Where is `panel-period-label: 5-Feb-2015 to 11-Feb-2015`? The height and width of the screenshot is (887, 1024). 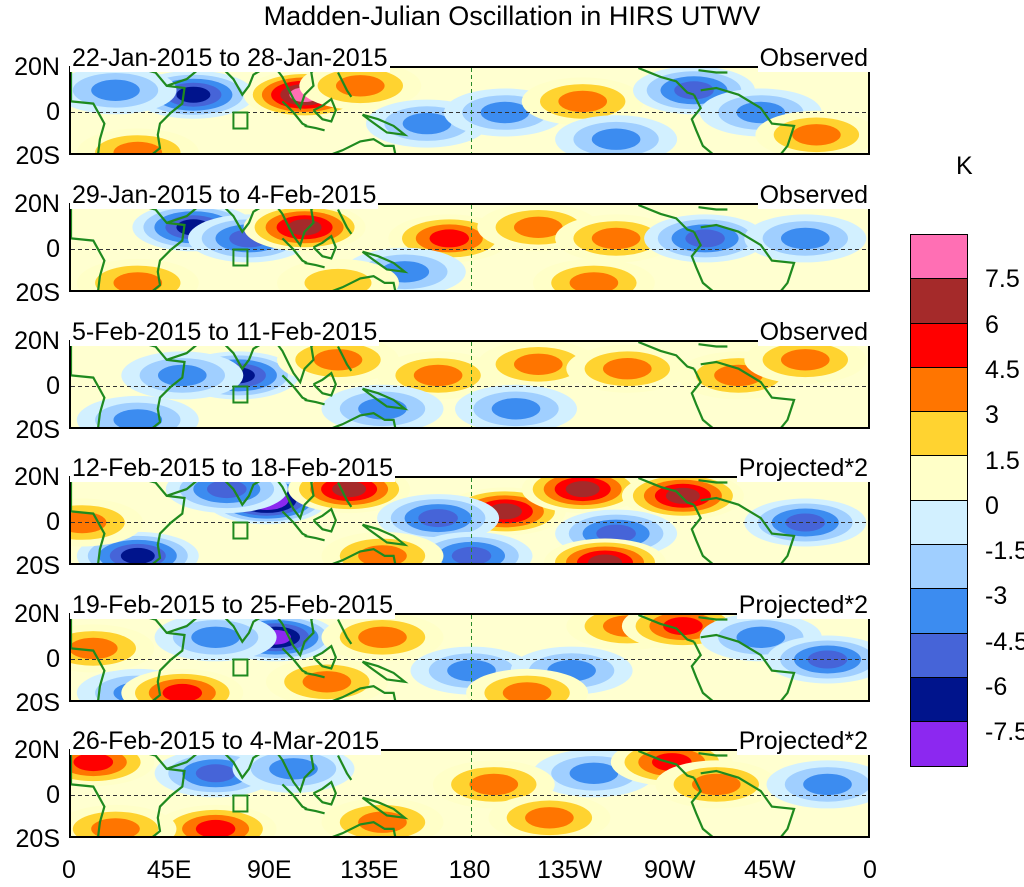
panel-period-label: 5-Feb-2015 to 11-Feb-2015 is located at coordinates (225, 332).